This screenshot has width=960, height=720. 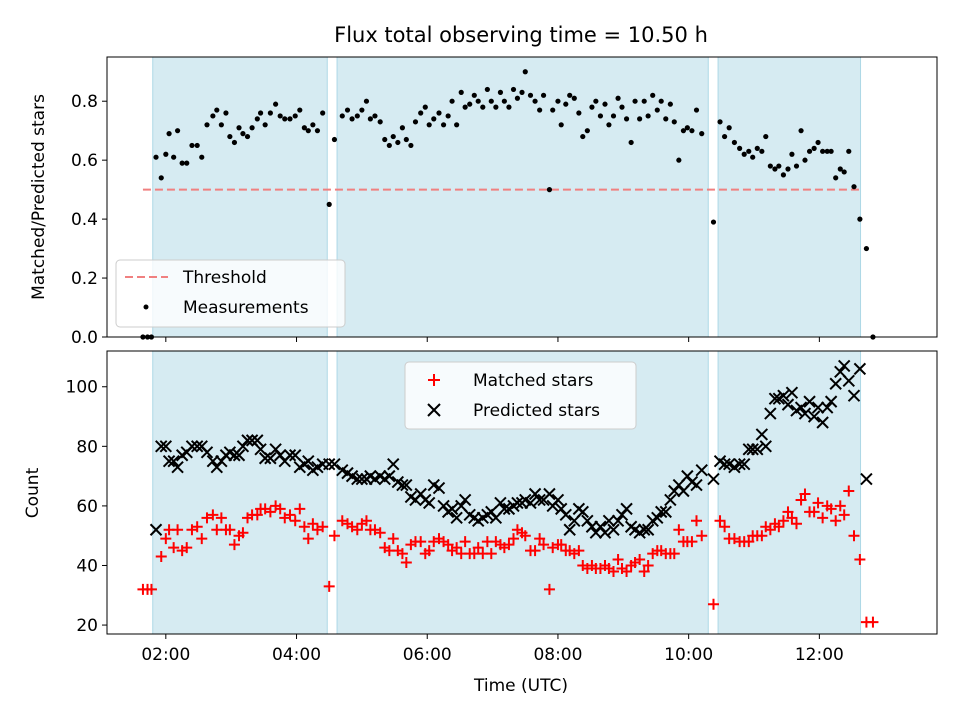 I want to click on figure-title: Flux total observing time = 10.50 h, so click(x=521, y=35).